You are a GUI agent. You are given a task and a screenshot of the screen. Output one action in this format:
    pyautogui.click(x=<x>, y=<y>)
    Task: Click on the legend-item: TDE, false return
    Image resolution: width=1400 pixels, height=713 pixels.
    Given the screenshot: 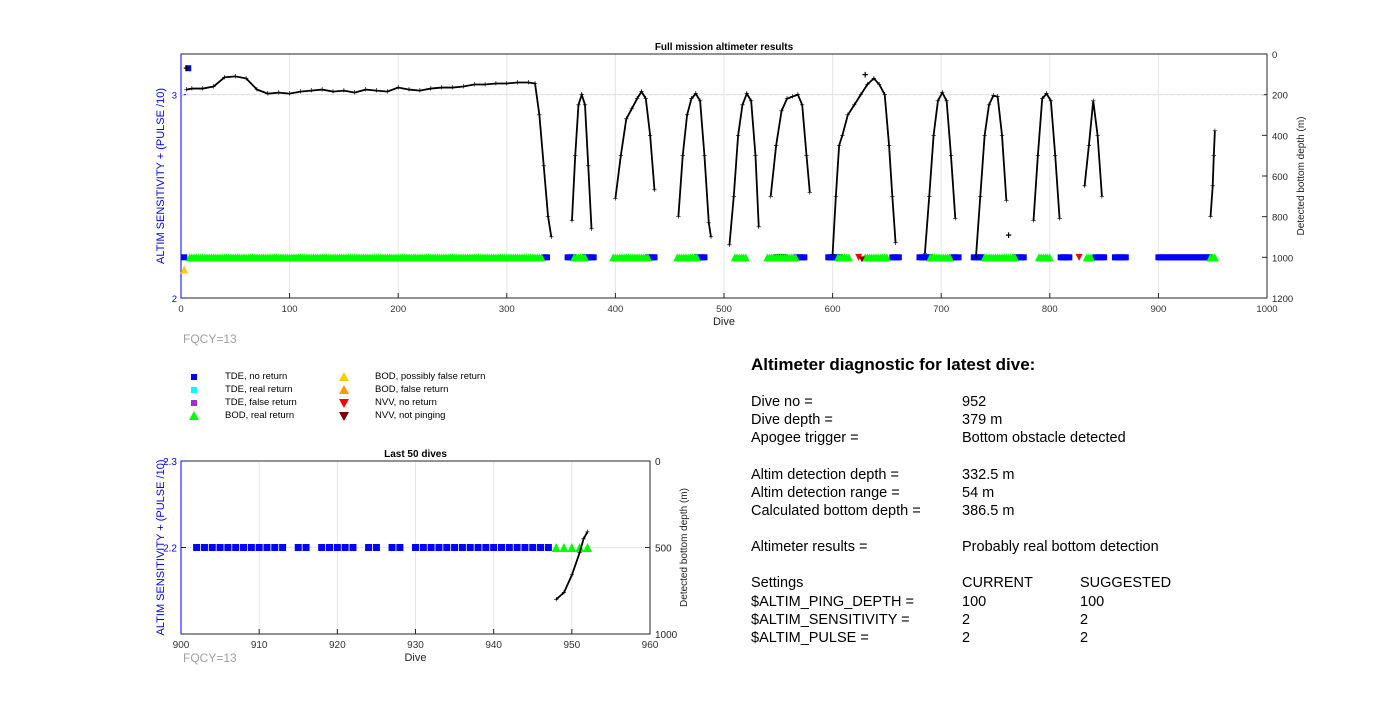 What is the action you would take?
    pyautogui.click(x=241, y=403)
    